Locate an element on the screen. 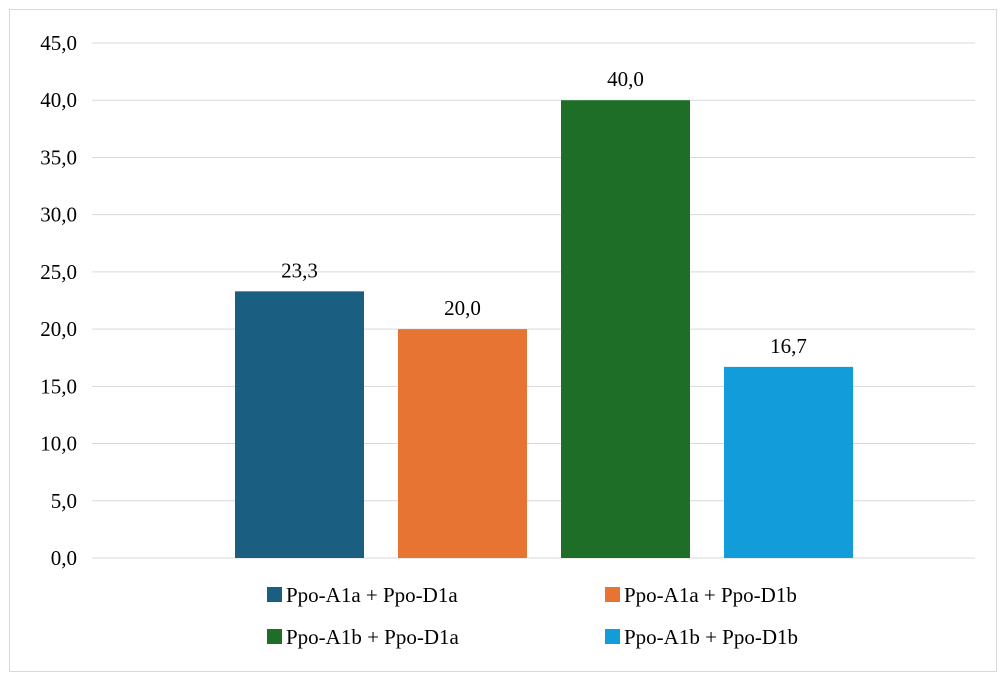 Image resolution: width=1007 pixels, height=682 pixels. y-tick-label: 30,0 is located at coordinates (58, 215).